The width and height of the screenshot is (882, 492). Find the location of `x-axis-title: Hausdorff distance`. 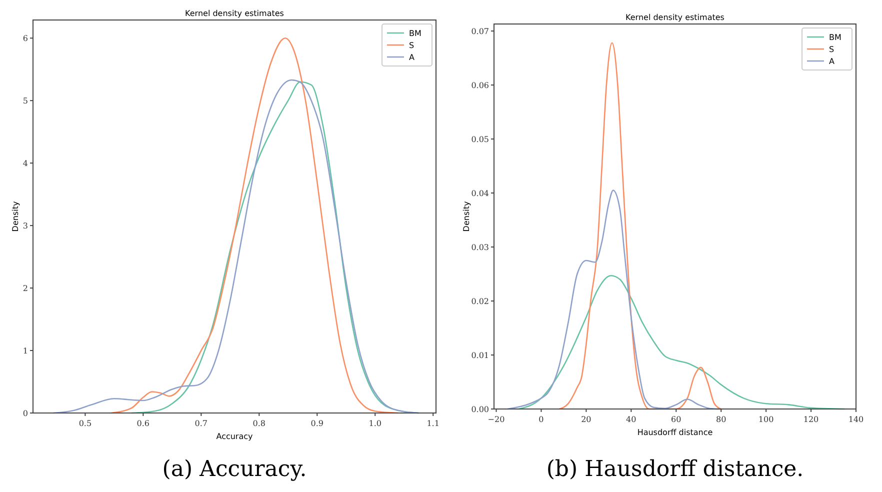

x-axis-title: Hausdorff distance is located at coordinates (675, 432).